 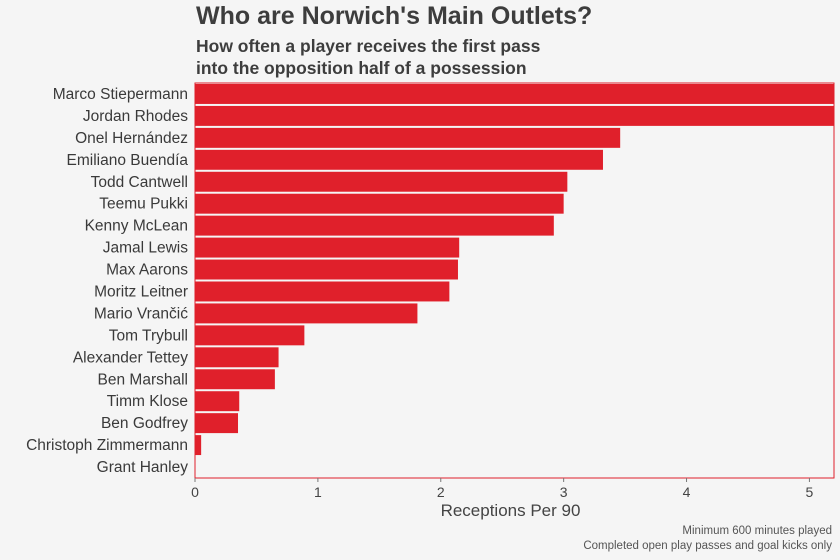 What do you see at coordinates (143, 467) in the screenshot?
I see `category-label-18: Grant Hanley` at bounding box center [143, 467].